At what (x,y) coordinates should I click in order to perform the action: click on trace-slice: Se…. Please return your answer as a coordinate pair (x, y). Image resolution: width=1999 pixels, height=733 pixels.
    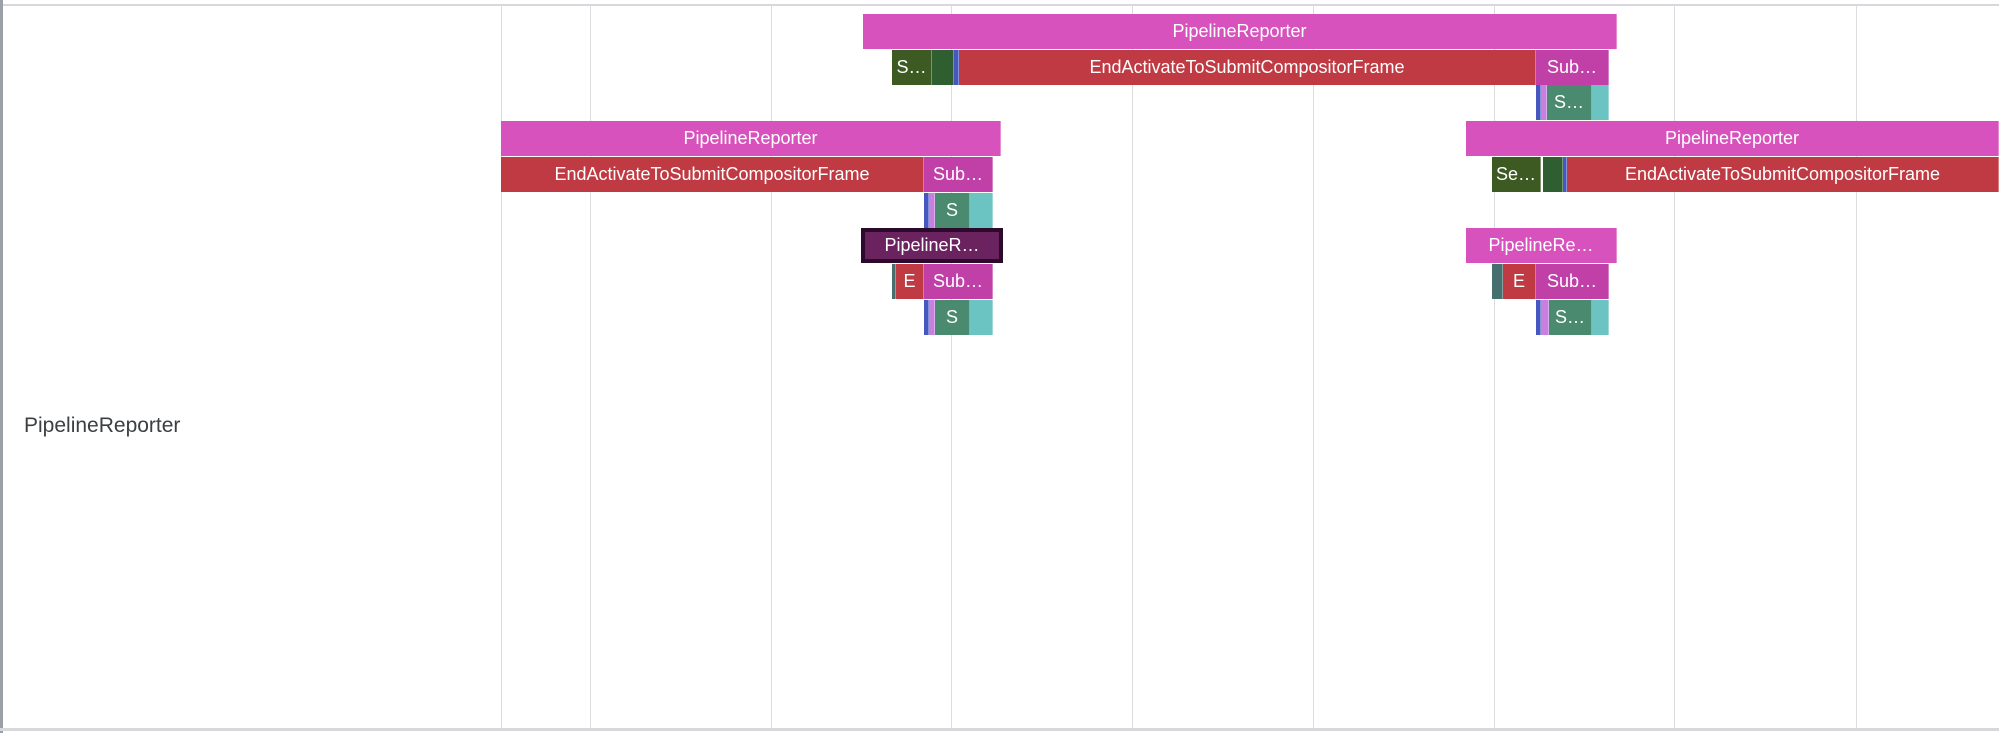
    Looking at the image, I should click on (1516, 174).